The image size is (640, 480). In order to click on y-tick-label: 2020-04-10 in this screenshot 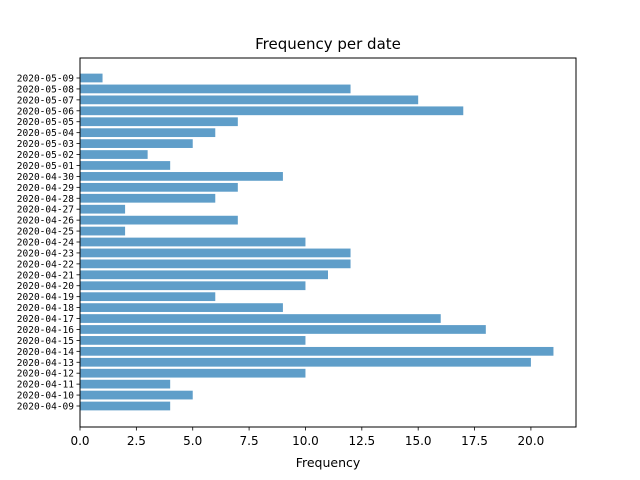, I will do `click(45, 396)`.